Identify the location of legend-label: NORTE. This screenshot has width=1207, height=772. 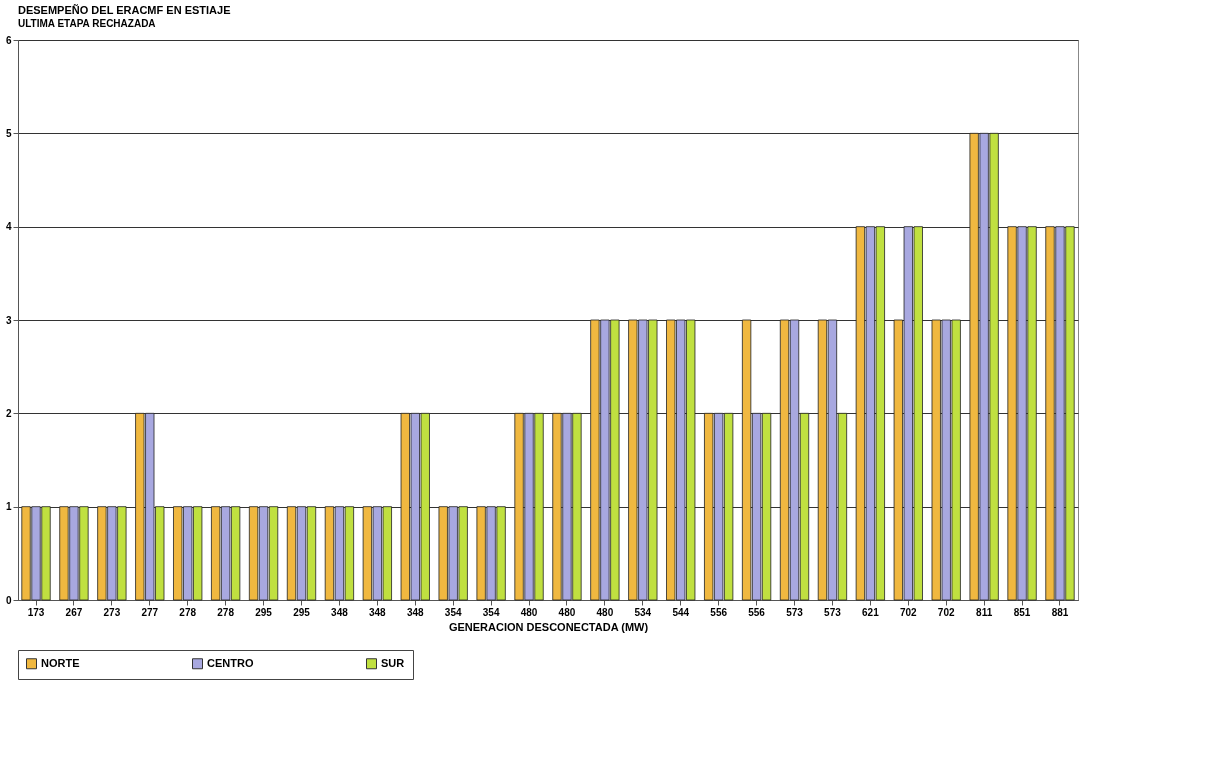
(60, 662).